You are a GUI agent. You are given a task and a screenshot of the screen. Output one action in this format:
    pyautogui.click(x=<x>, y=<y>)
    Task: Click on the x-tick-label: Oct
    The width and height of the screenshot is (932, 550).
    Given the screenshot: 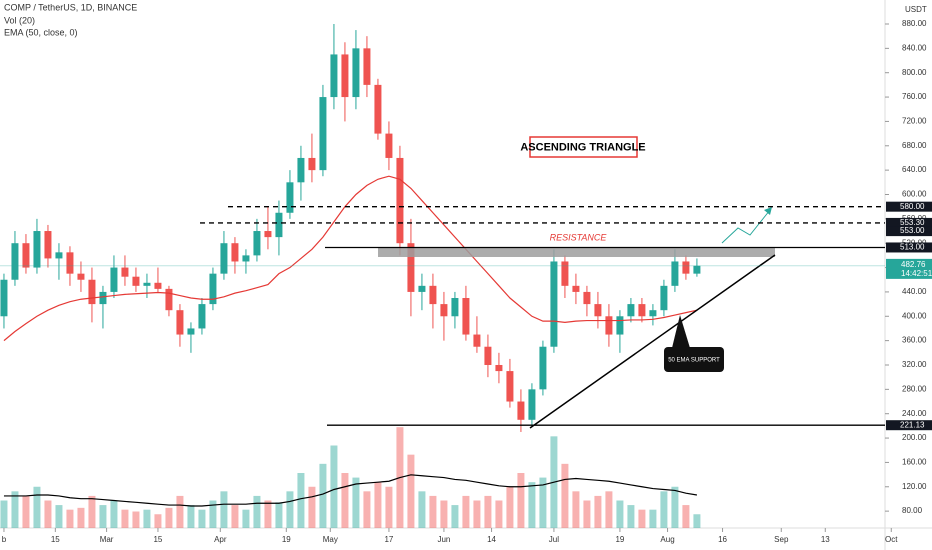 What is the action you would take?
    pyautogui.click(x=891, y=539)
    